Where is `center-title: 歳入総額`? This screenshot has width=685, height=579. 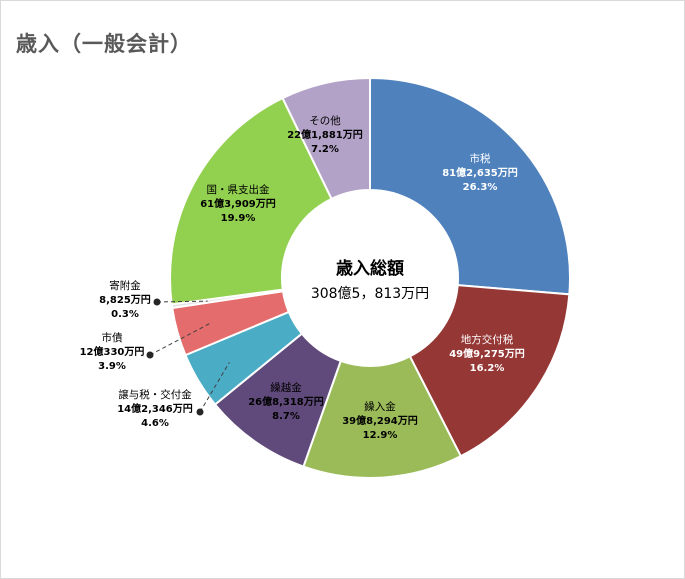
center-title: 歳入総額 is located at coordinates (370, 268).